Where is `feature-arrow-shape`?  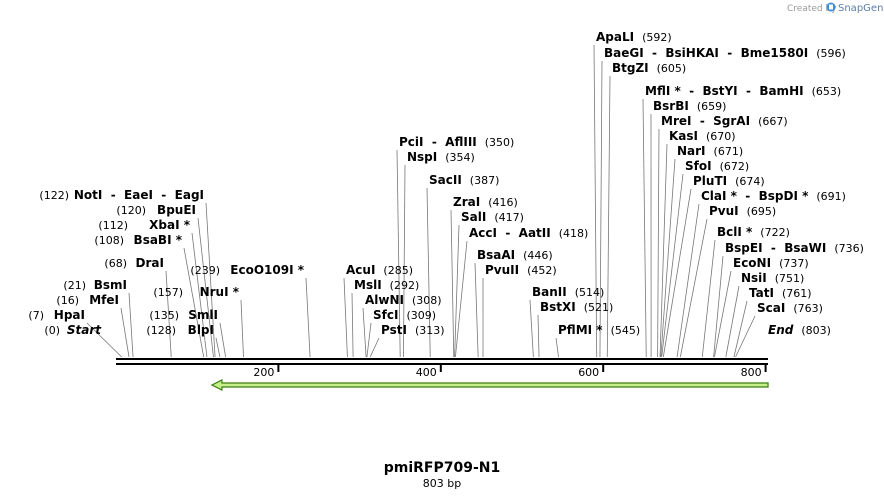 feature-arrow-shape is located at coordinates (489, 385).